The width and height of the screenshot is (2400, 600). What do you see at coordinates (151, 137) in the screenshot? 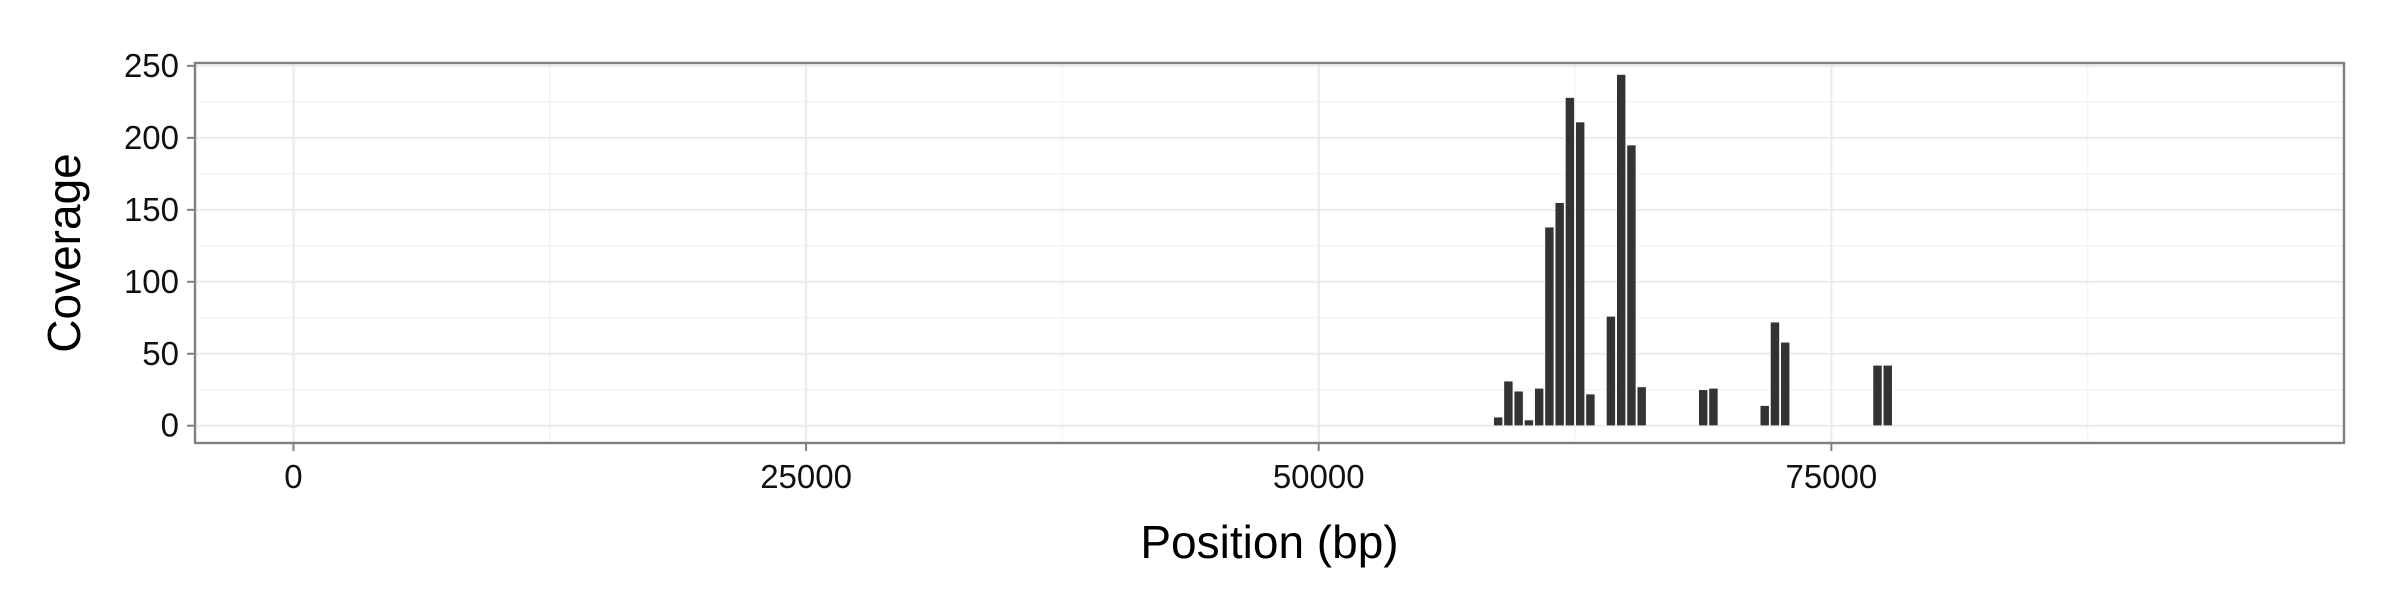
I see `y-tick-label: 200` at bounding box center [151, 137].